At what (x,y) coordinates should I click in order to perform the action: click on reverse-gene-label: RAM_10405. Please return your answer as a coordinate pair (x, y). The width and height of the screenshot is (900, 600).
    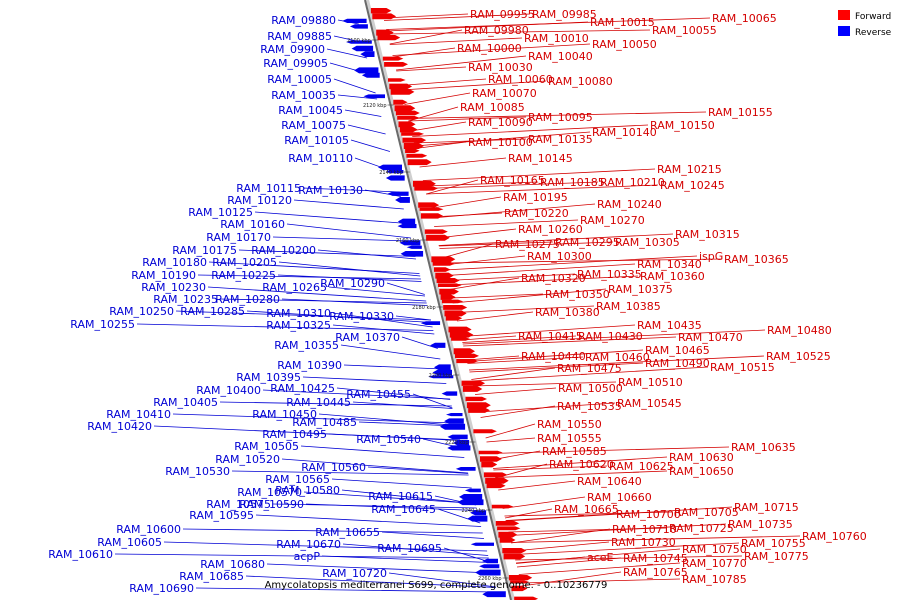
    Looking at the image, I should click on (185, 402).